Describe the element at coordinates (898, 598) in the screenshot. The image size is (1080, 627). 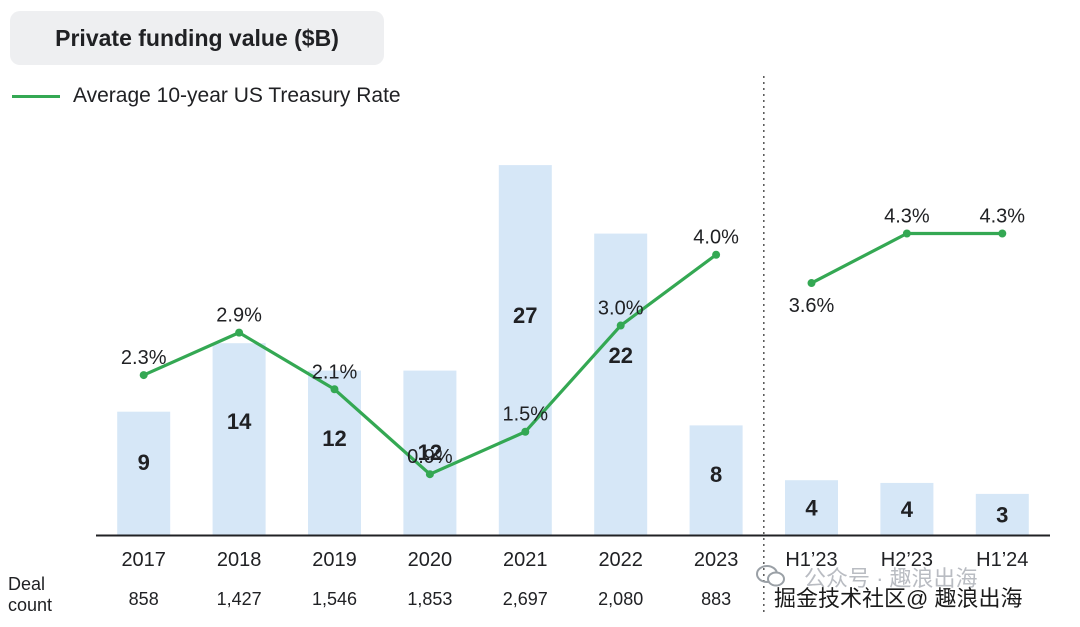
I see `watermark-bottom-text: 掘金技术社区@ 趣浪出海` at that location.